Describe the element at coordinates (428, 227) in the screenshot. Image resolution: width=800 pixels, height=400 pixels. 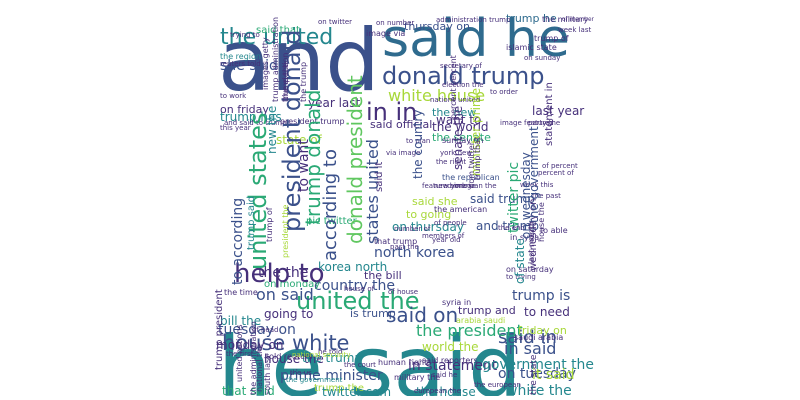
I see `word-on-thursday: on thursday` at that location.